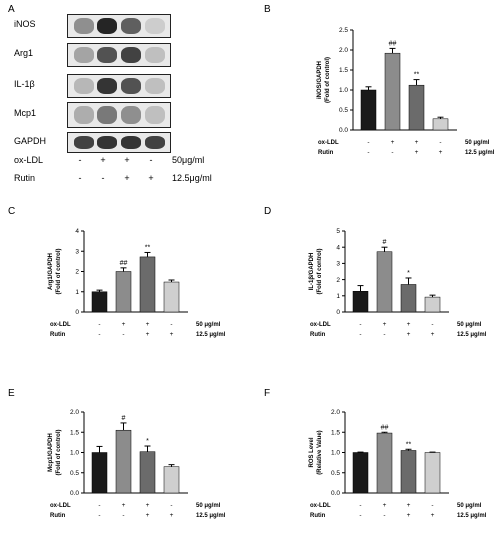 This screenshot has height=550, width=495. Describe the element at coordinates (29, 160) in the screenshot. I see `blot-condition-oxldl: ox-LDL` at that location.